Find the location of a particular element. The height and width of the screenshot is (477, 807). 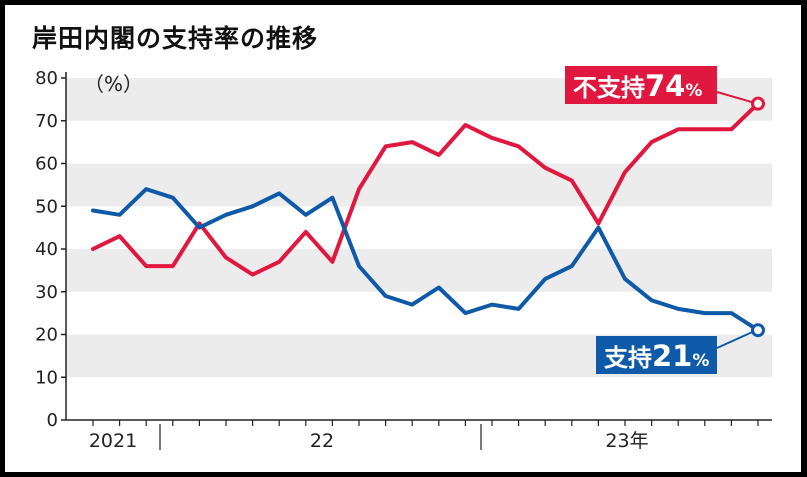

callout-label: 不支持74% is located at coordinates (637, 86).